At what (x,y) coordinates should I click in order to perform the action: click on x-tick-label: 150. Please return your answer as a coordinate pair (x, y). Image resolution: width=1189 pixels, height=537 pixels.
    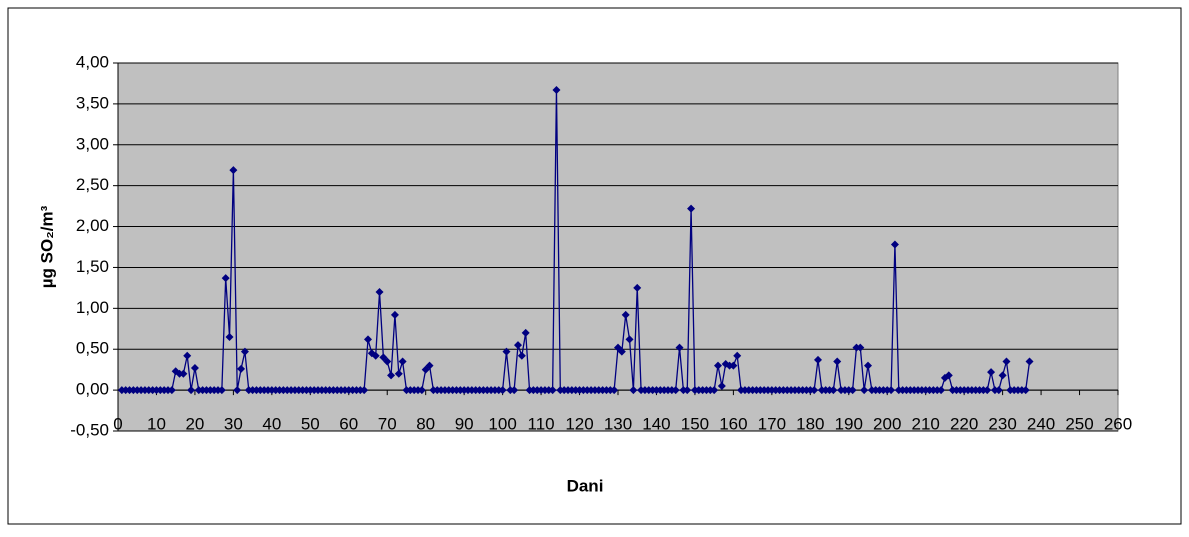
    Looking at the image, I should click on (695, 423).